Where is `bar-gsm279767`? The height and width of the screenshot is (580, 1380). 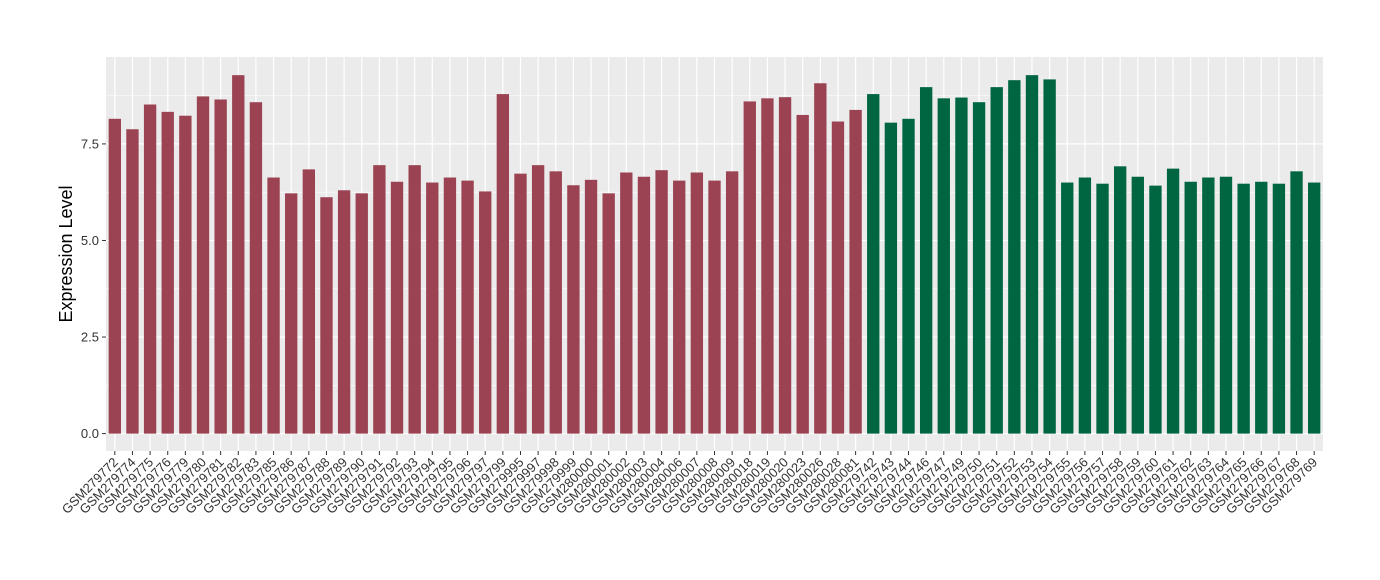 bar-gsm279767 is located at coordinates (1279, 308).